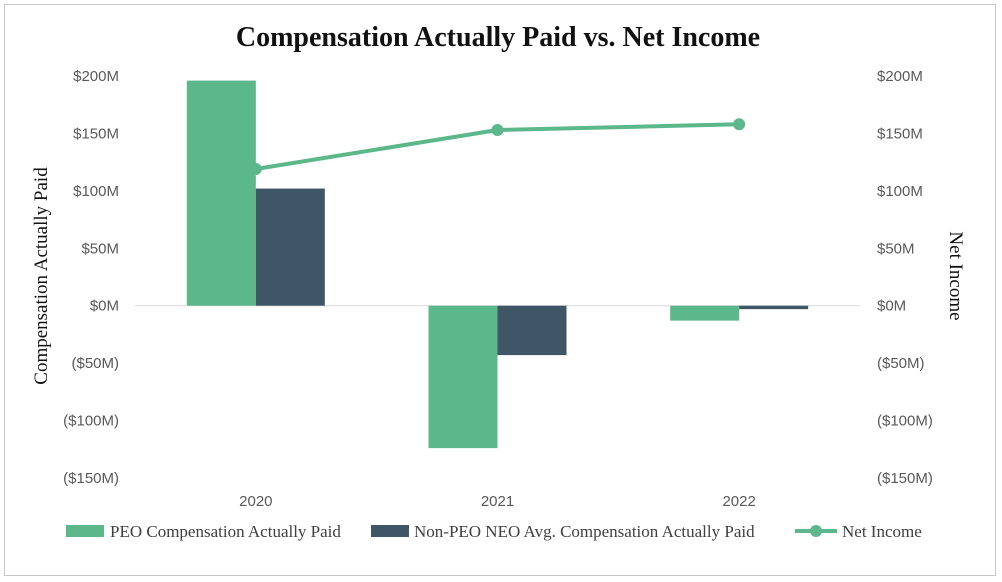 Image resolution: width=1002 pixels, height=582 pixels. I want to click on x-tick-label: 2021, so click(497, 501).